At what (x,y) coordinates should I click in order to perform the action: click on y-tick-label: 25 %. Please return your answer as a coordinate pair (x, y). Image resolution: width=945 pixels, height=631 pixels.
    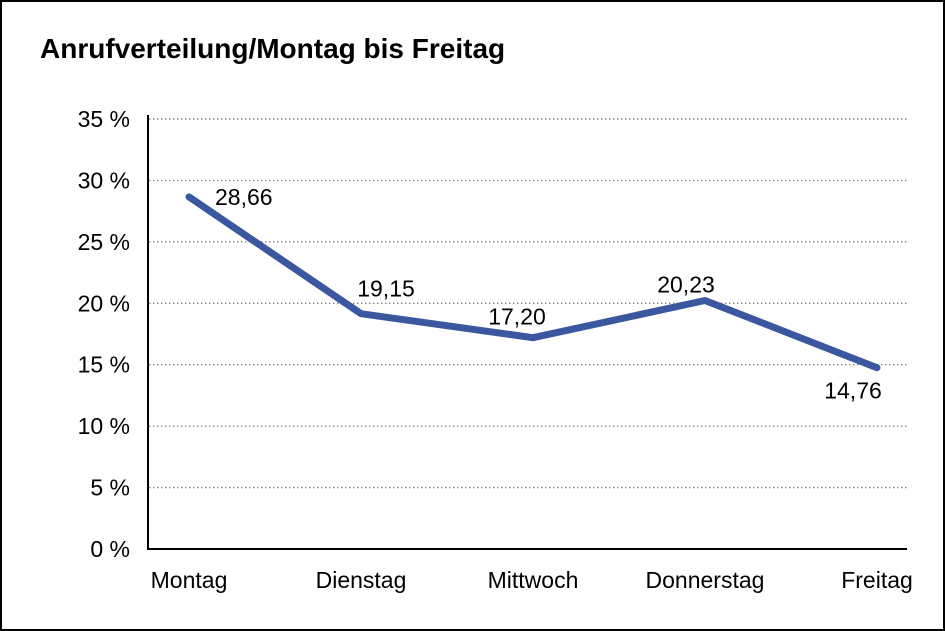
    Looking at the image, I should click on (104, 242).